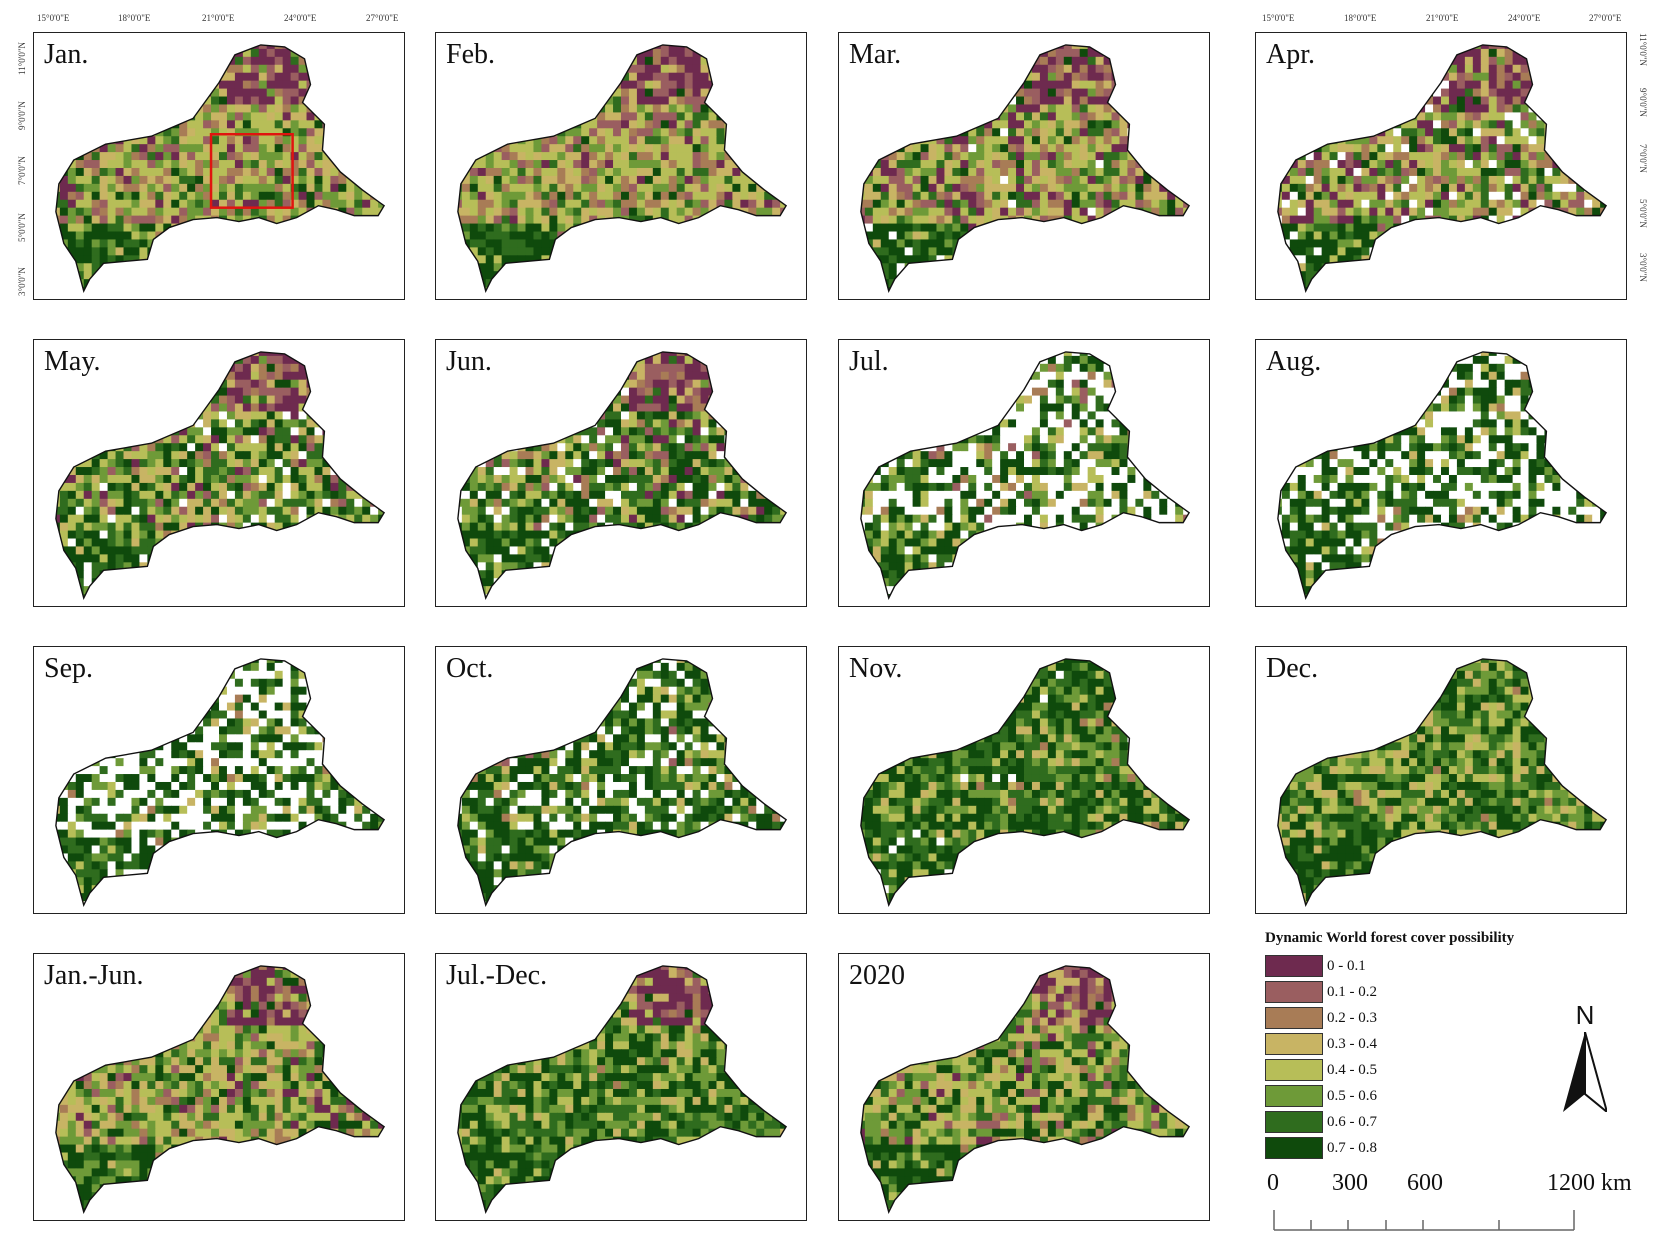  I want to click on panel-label: Nov., so click(875, 669).